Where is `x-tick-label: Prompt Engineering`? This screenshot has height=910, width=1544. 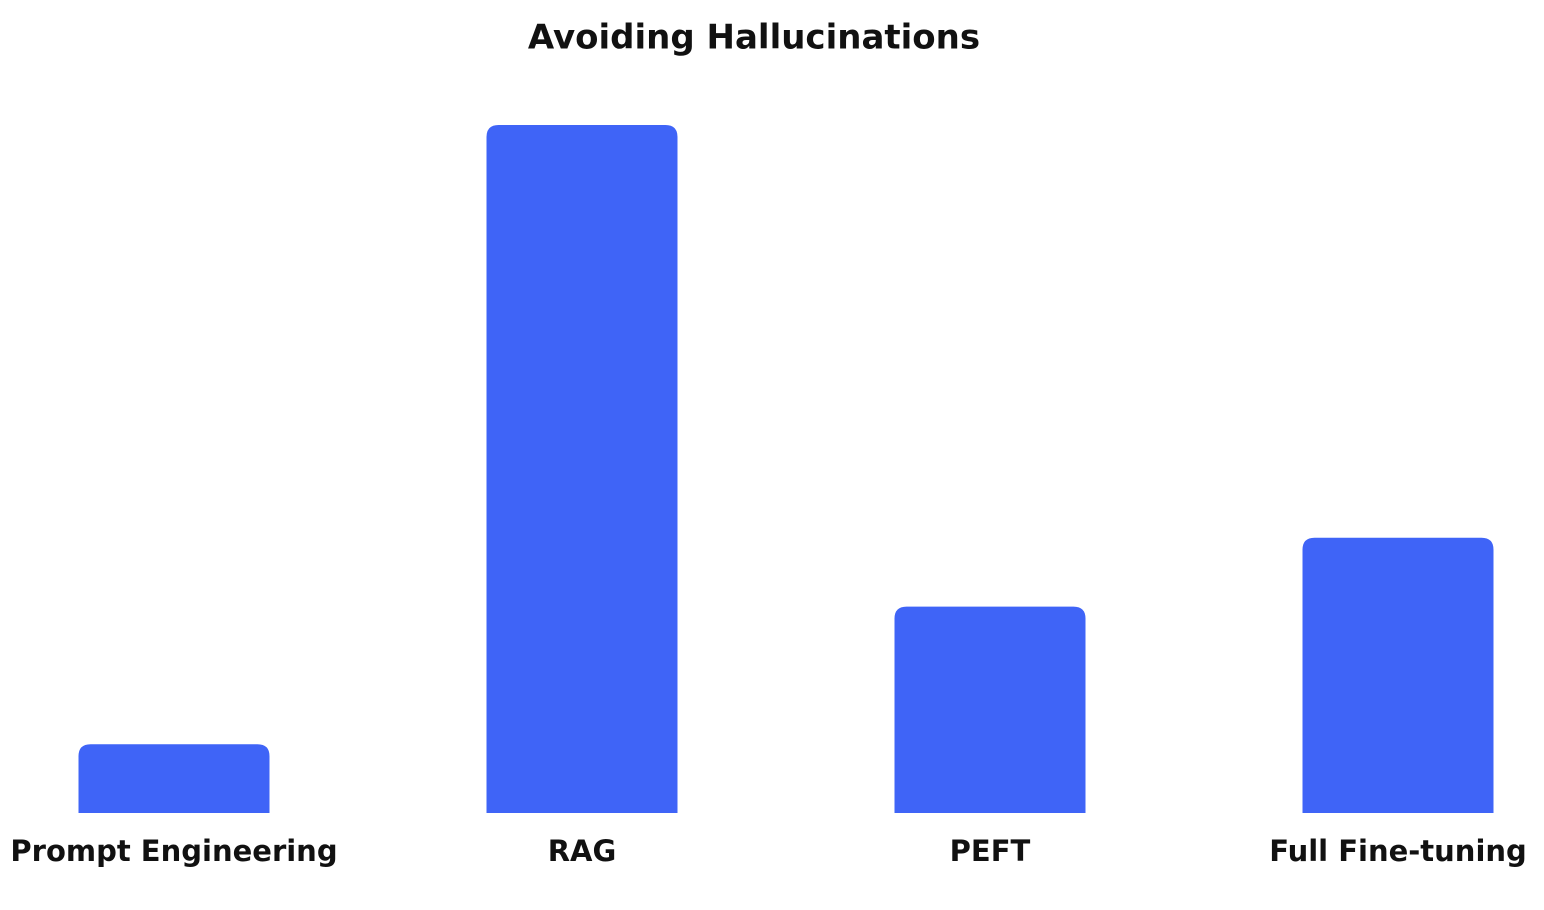 x-tick-label: Prompt Engineering is located at coordinates (173, 851).